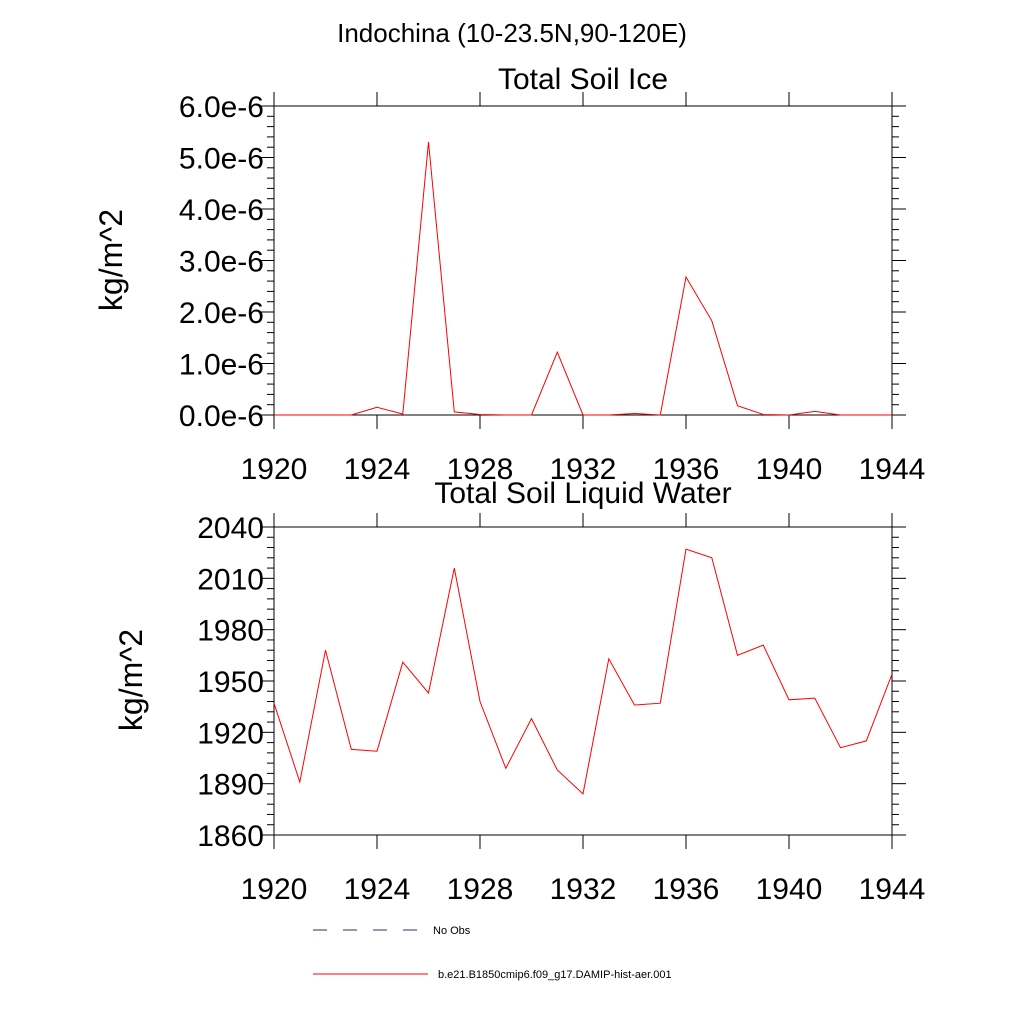 This screenshot has width=1024, height=1024. I want to click on top-y-tick-label: 1.0e-6, so click(221, 365).